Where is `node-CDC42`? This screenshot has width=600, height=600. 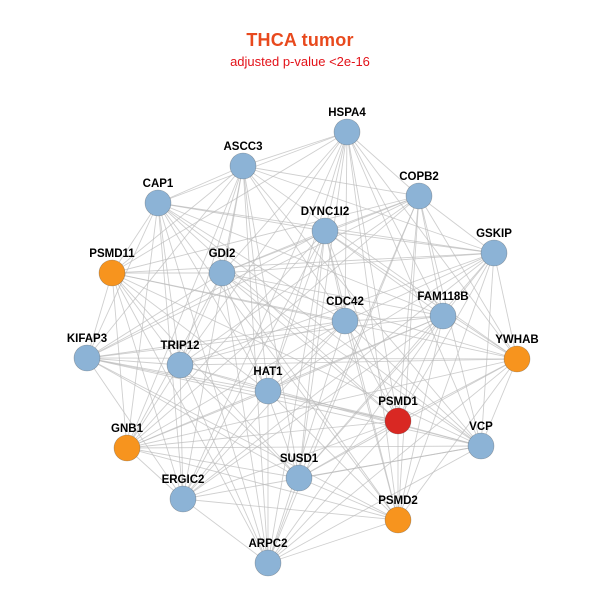 node-CDC42 is located at coordinates (345, 321).